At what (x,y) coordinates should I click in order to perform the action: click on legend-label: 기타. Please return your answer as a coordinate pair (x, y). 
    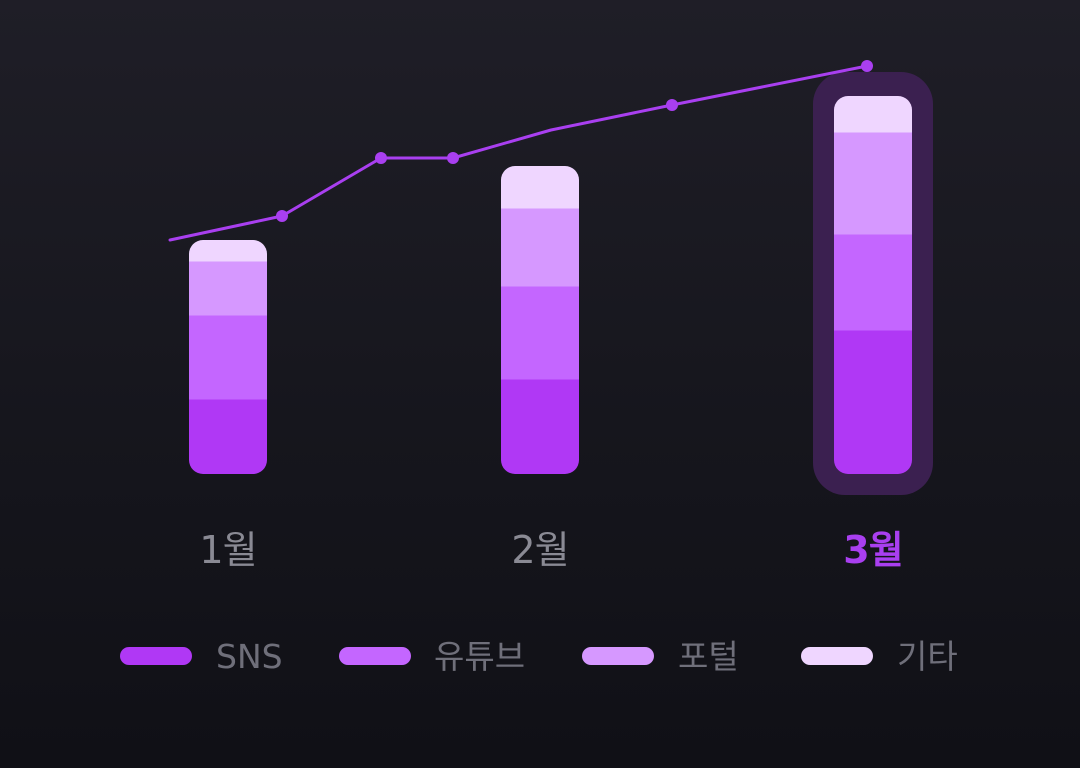
    Looking at the image, I should click on (927, 656).